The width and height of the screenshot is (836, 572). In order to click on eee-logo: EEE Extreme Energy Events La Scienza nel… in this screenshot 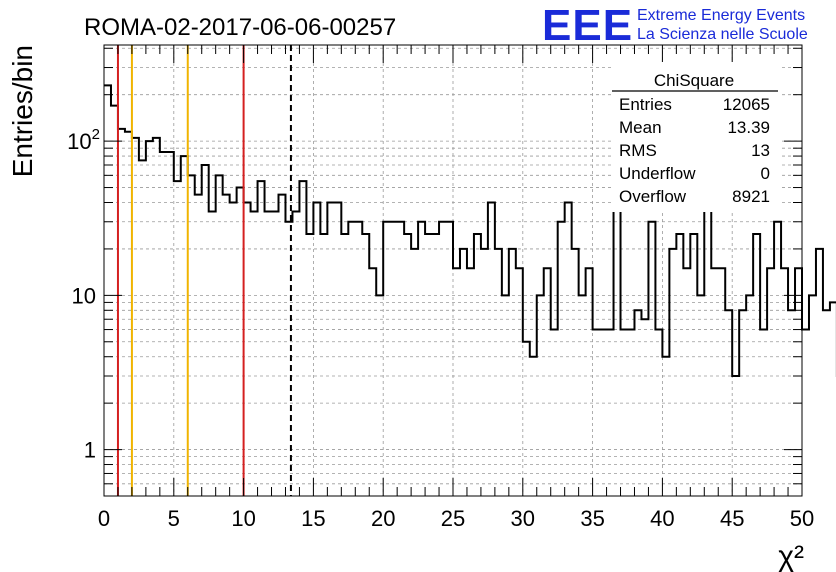, I will do `click(675, 25)`.